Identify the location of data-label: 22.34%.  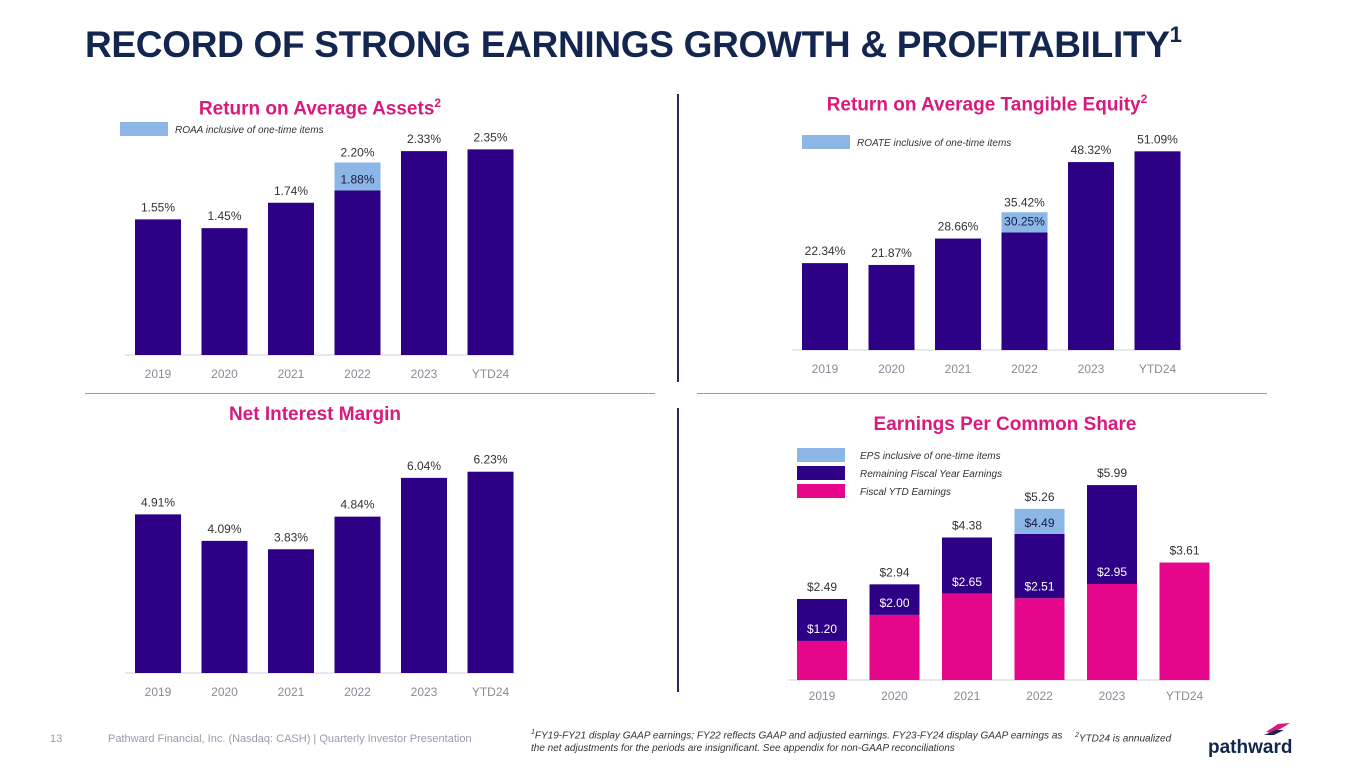
(825, 251).